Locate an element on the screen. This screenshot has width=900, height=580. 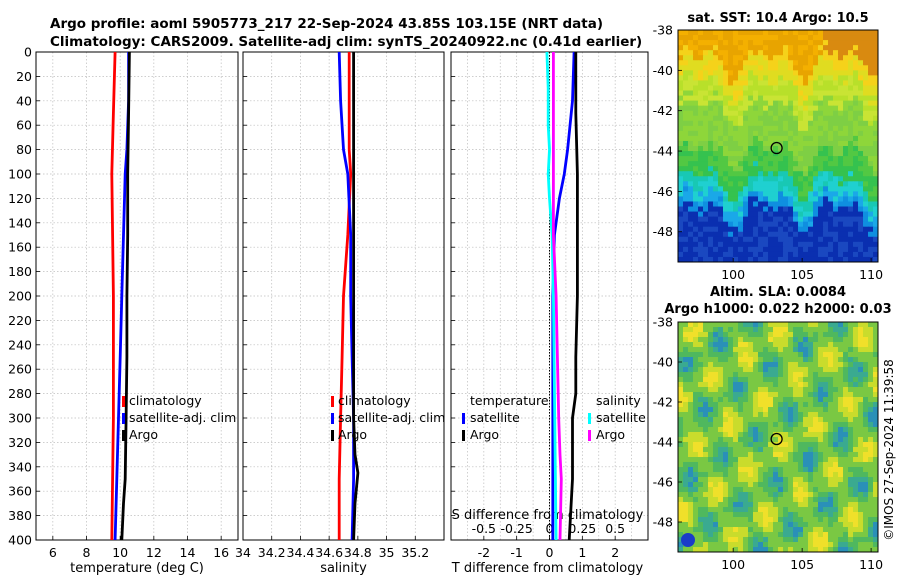
series-line-t-argo is located at coordinates (573, 296).